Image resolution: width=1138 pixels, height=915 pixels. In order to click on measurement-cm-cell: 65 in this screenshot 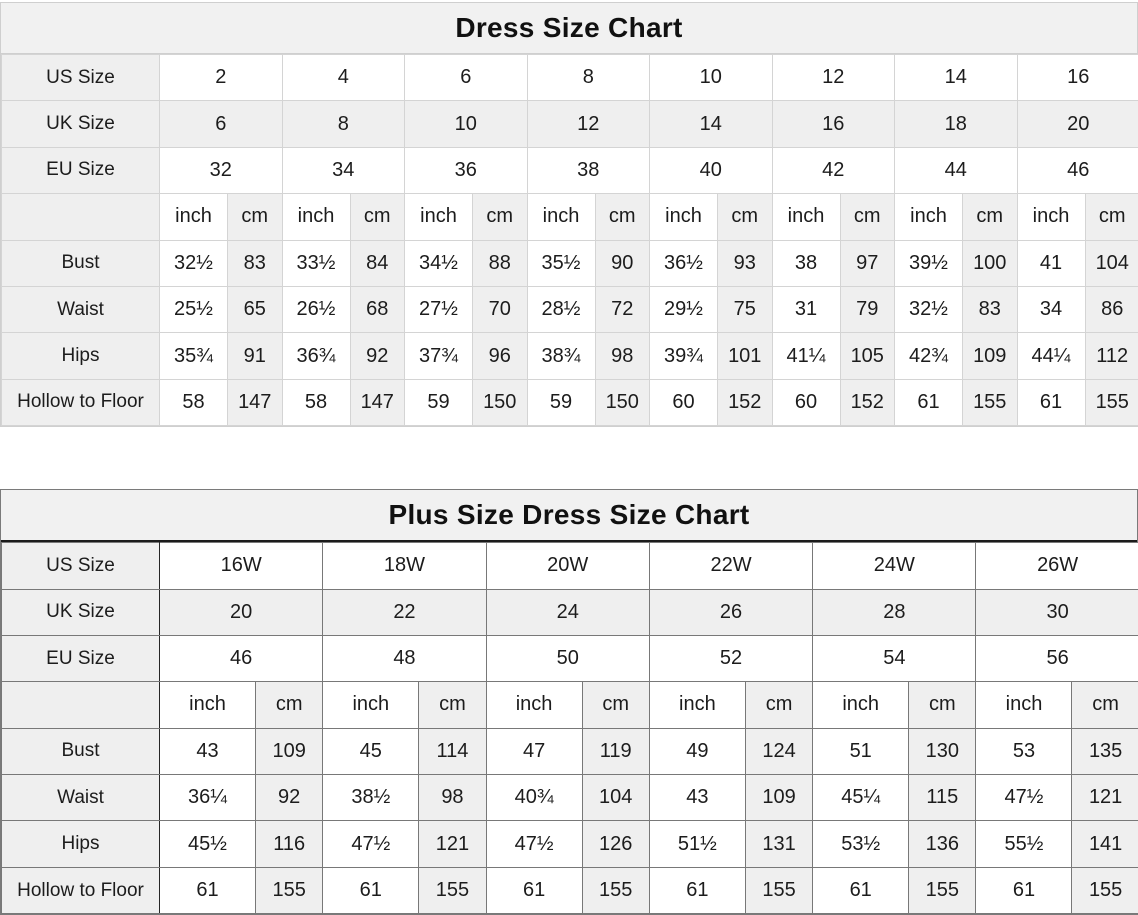, I will do `click(255, 309)`.